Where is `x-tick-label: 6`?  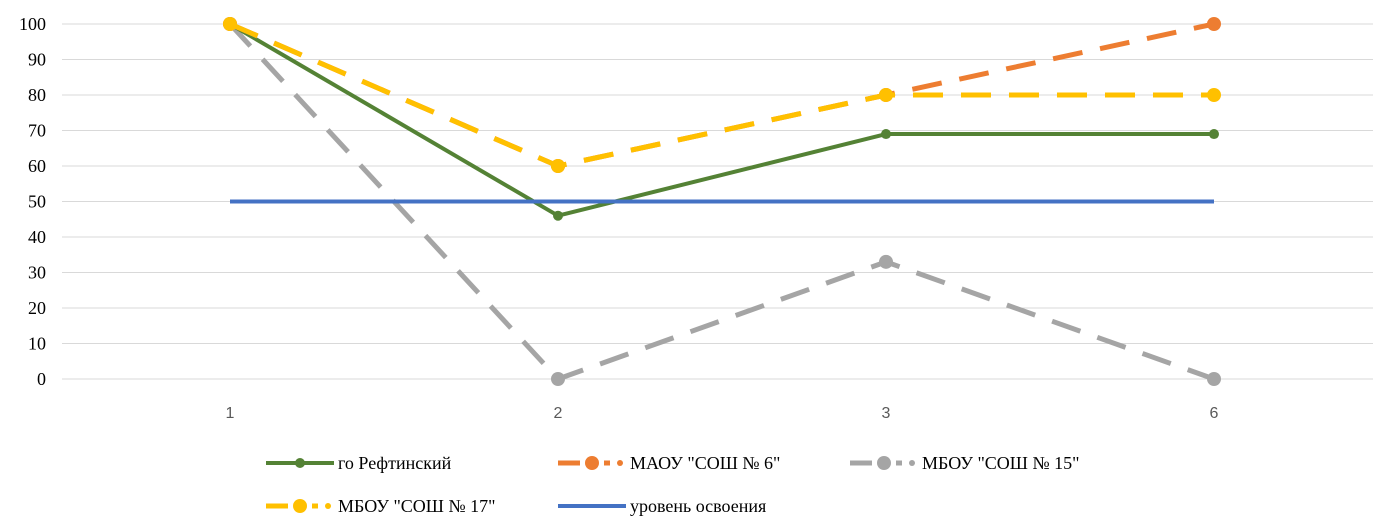
x-tick-label: 6 is located at coordinates (1214, 413).